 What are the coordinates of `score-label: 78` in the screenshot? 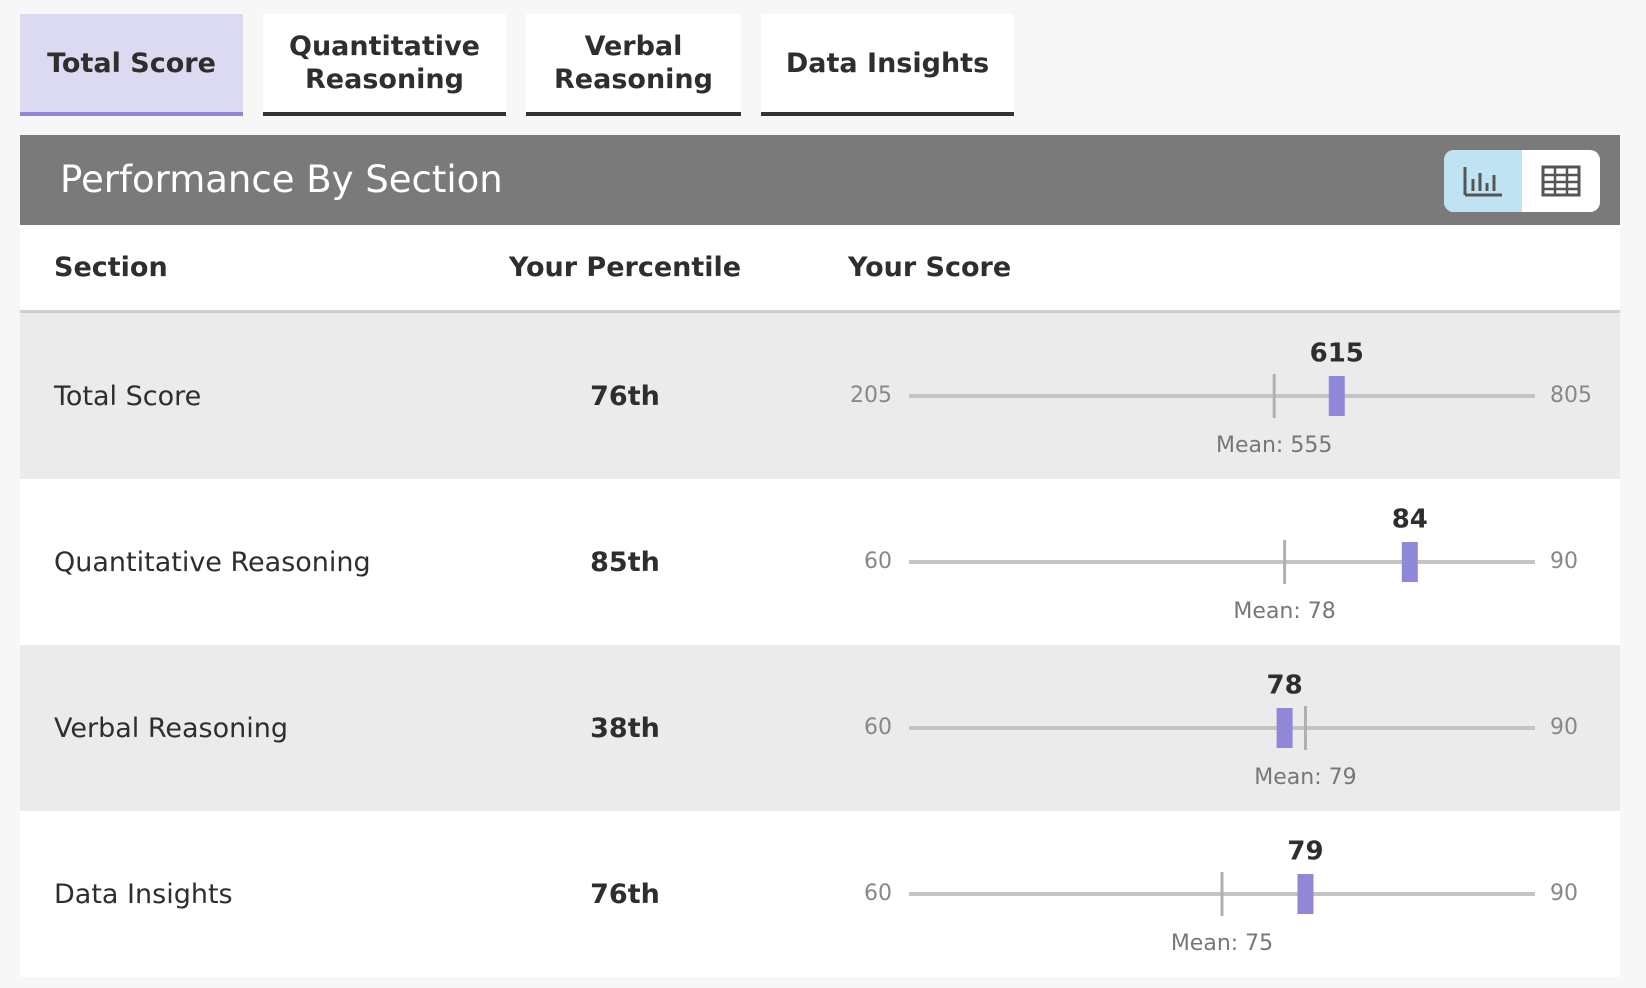 It's located at (1285, 686).